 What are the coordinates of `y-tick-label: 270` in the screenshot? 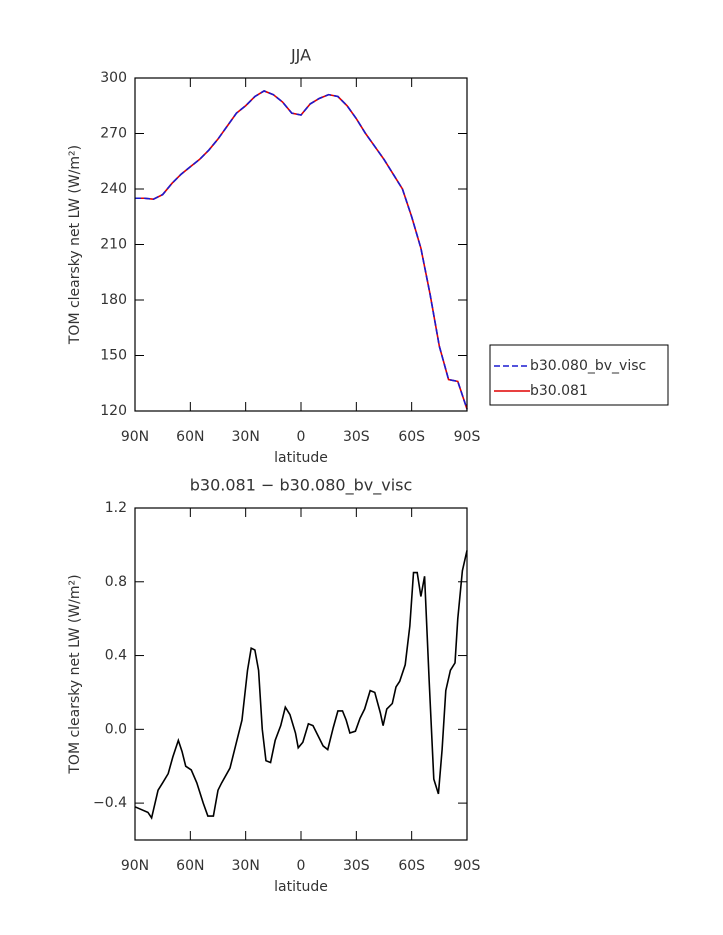 It's located at (113, 134).